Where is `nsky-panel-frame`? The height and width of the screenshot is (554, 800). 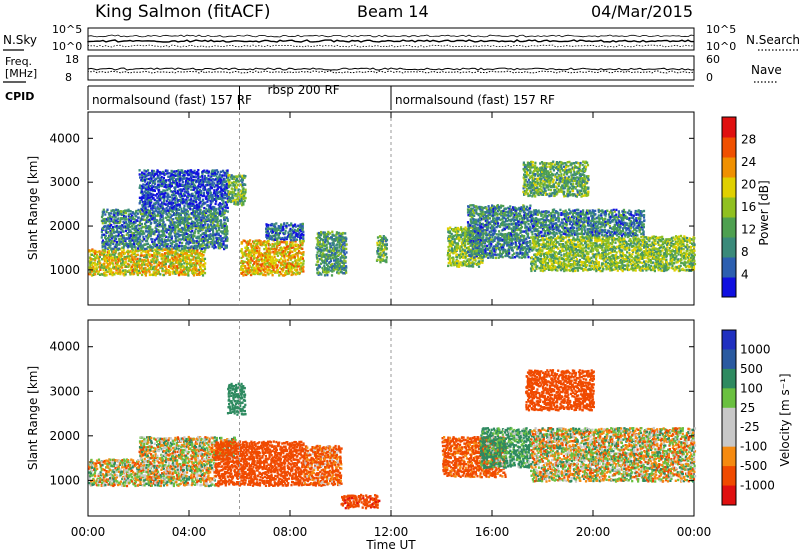 nsky-panel-frame is located at coordinates (391, 39).